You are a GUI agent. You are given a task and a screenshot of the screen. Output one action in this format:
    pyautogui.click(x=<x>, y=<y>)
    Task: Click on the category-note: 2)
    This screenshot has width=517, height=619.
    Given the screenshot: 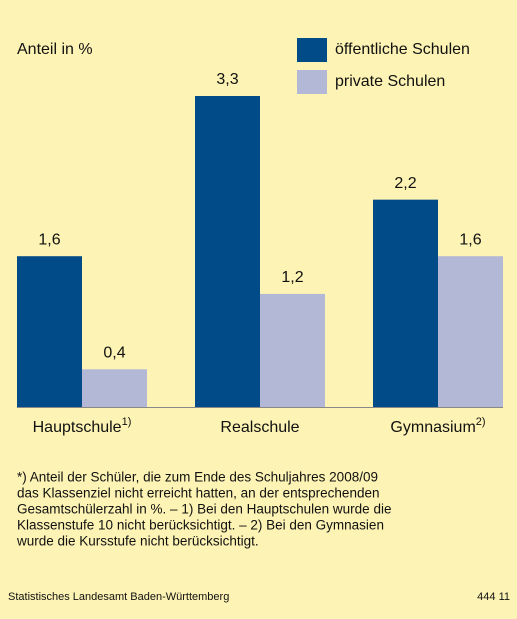 What is the action you would take?
    pyautogui.click(x=481, y=422)
    